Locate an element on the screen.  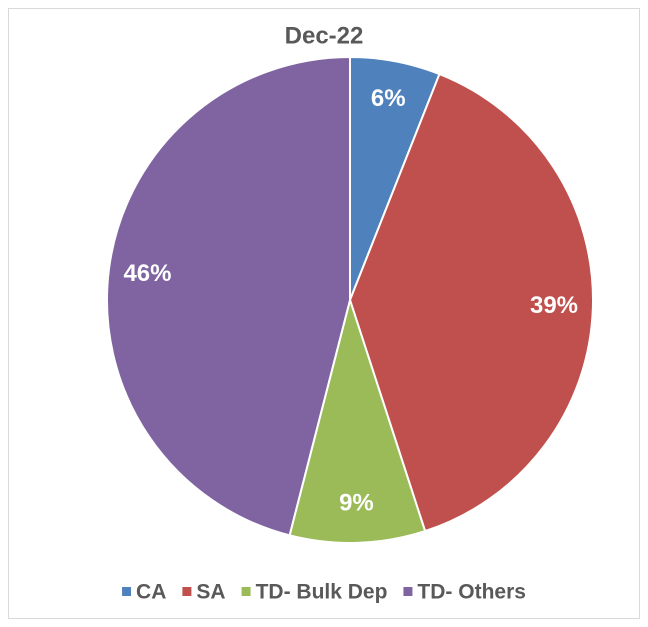
legend-label: TD- Bulk Dep is located at coordinates (322, 592).